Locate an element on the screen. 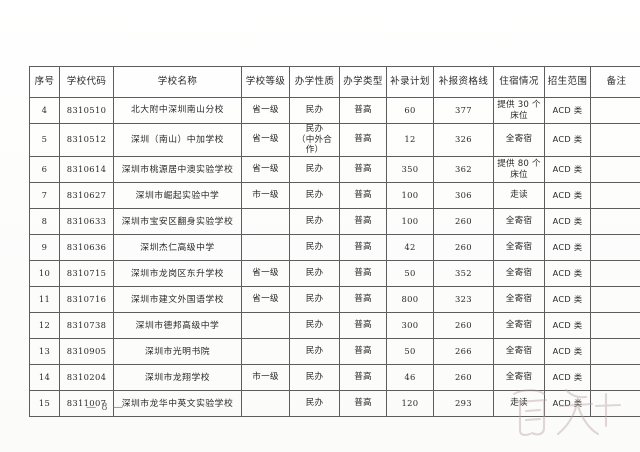 The width and height of the screenshot is (640, 452). cell-index: 10 is located at coordinates (44, 274).